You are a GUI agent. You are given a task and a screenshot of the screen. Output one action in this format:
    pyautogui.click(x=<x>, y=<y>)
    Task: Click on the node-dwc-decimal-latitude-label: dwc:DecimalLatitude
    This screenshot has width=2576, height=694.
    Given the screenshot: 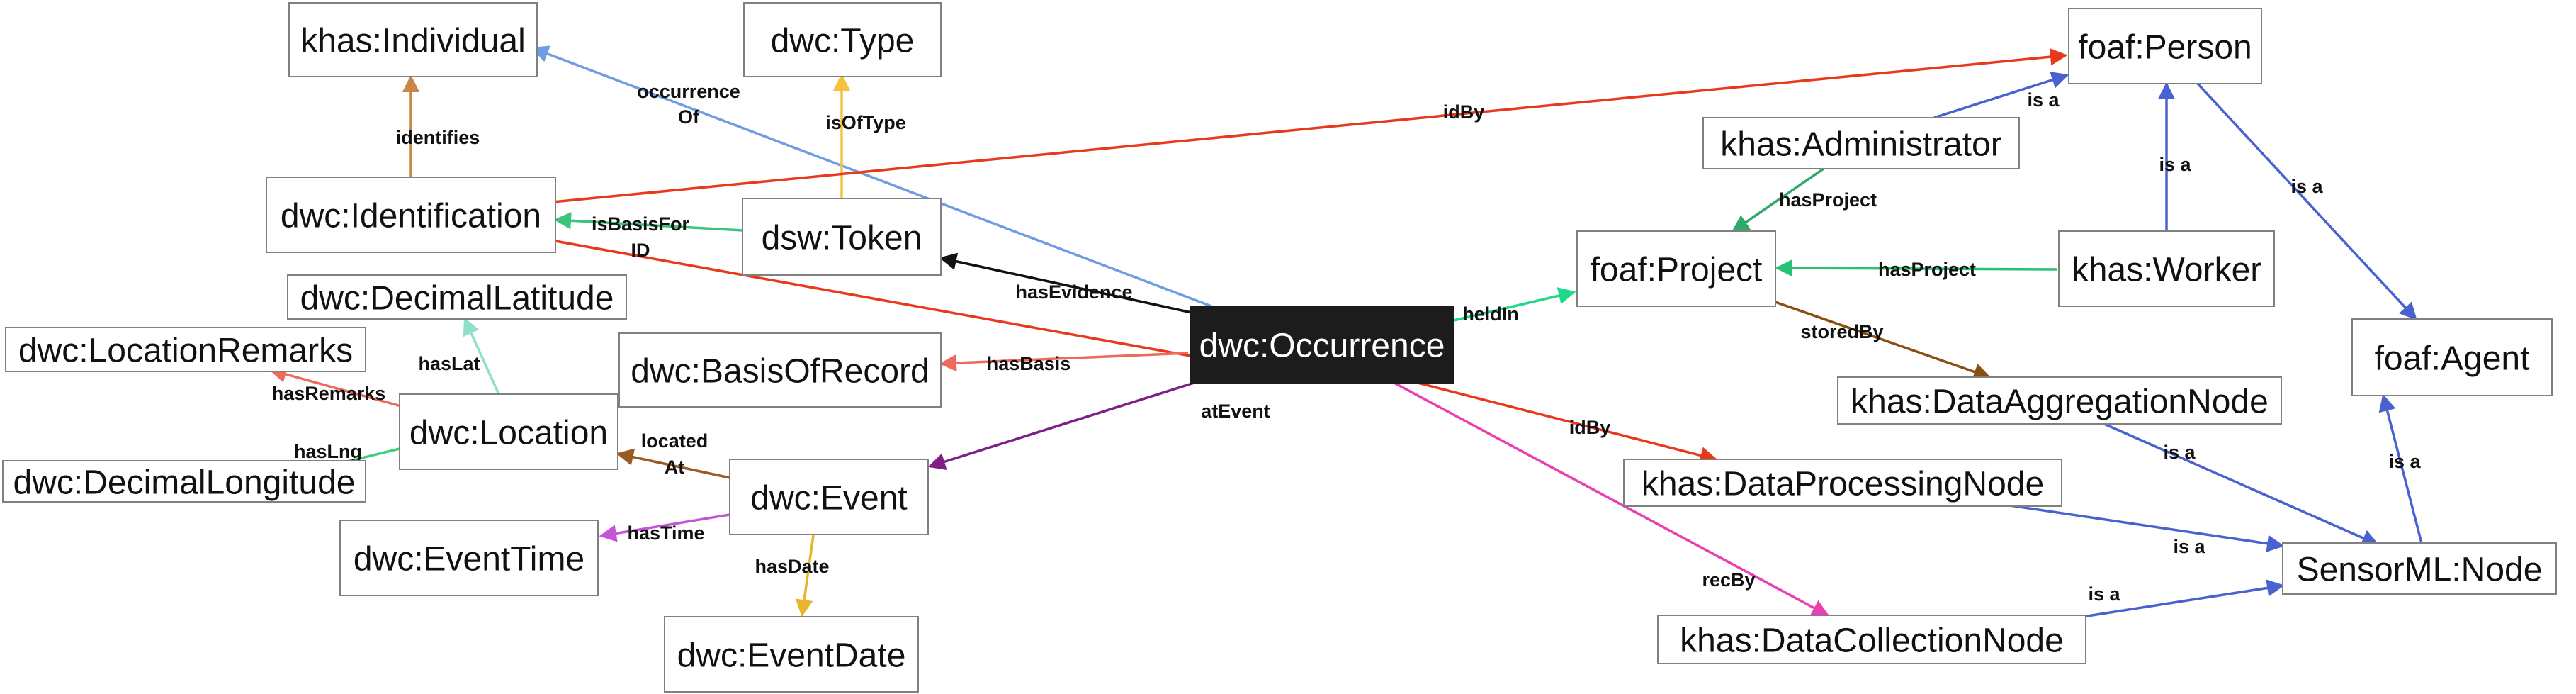 What is the action you would take?
    pyautogui.click(x=457, y=299)
    